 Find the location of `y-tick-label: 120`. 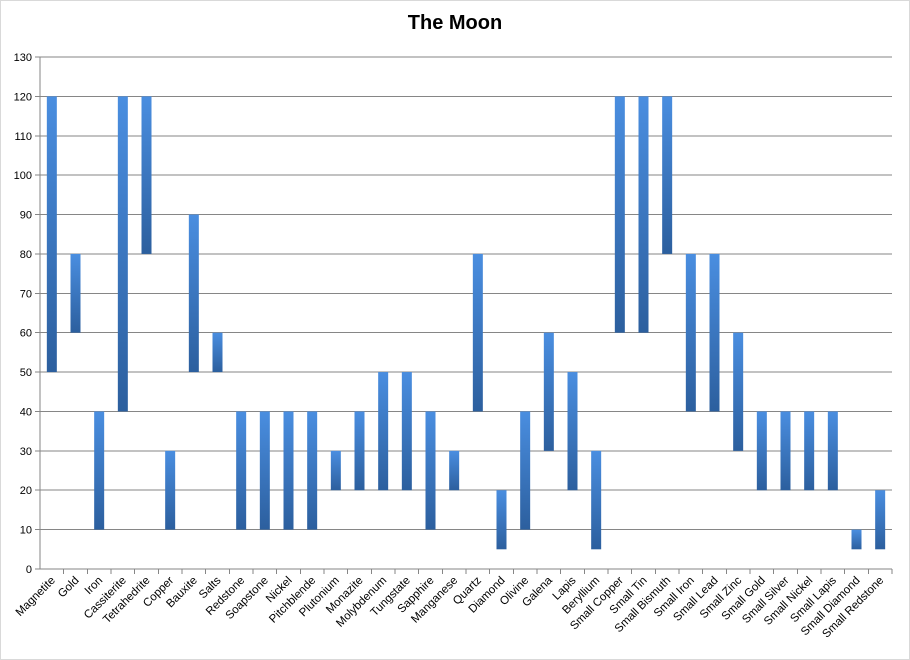

y-tick-label: 120 is located at coordinates (23, 97).